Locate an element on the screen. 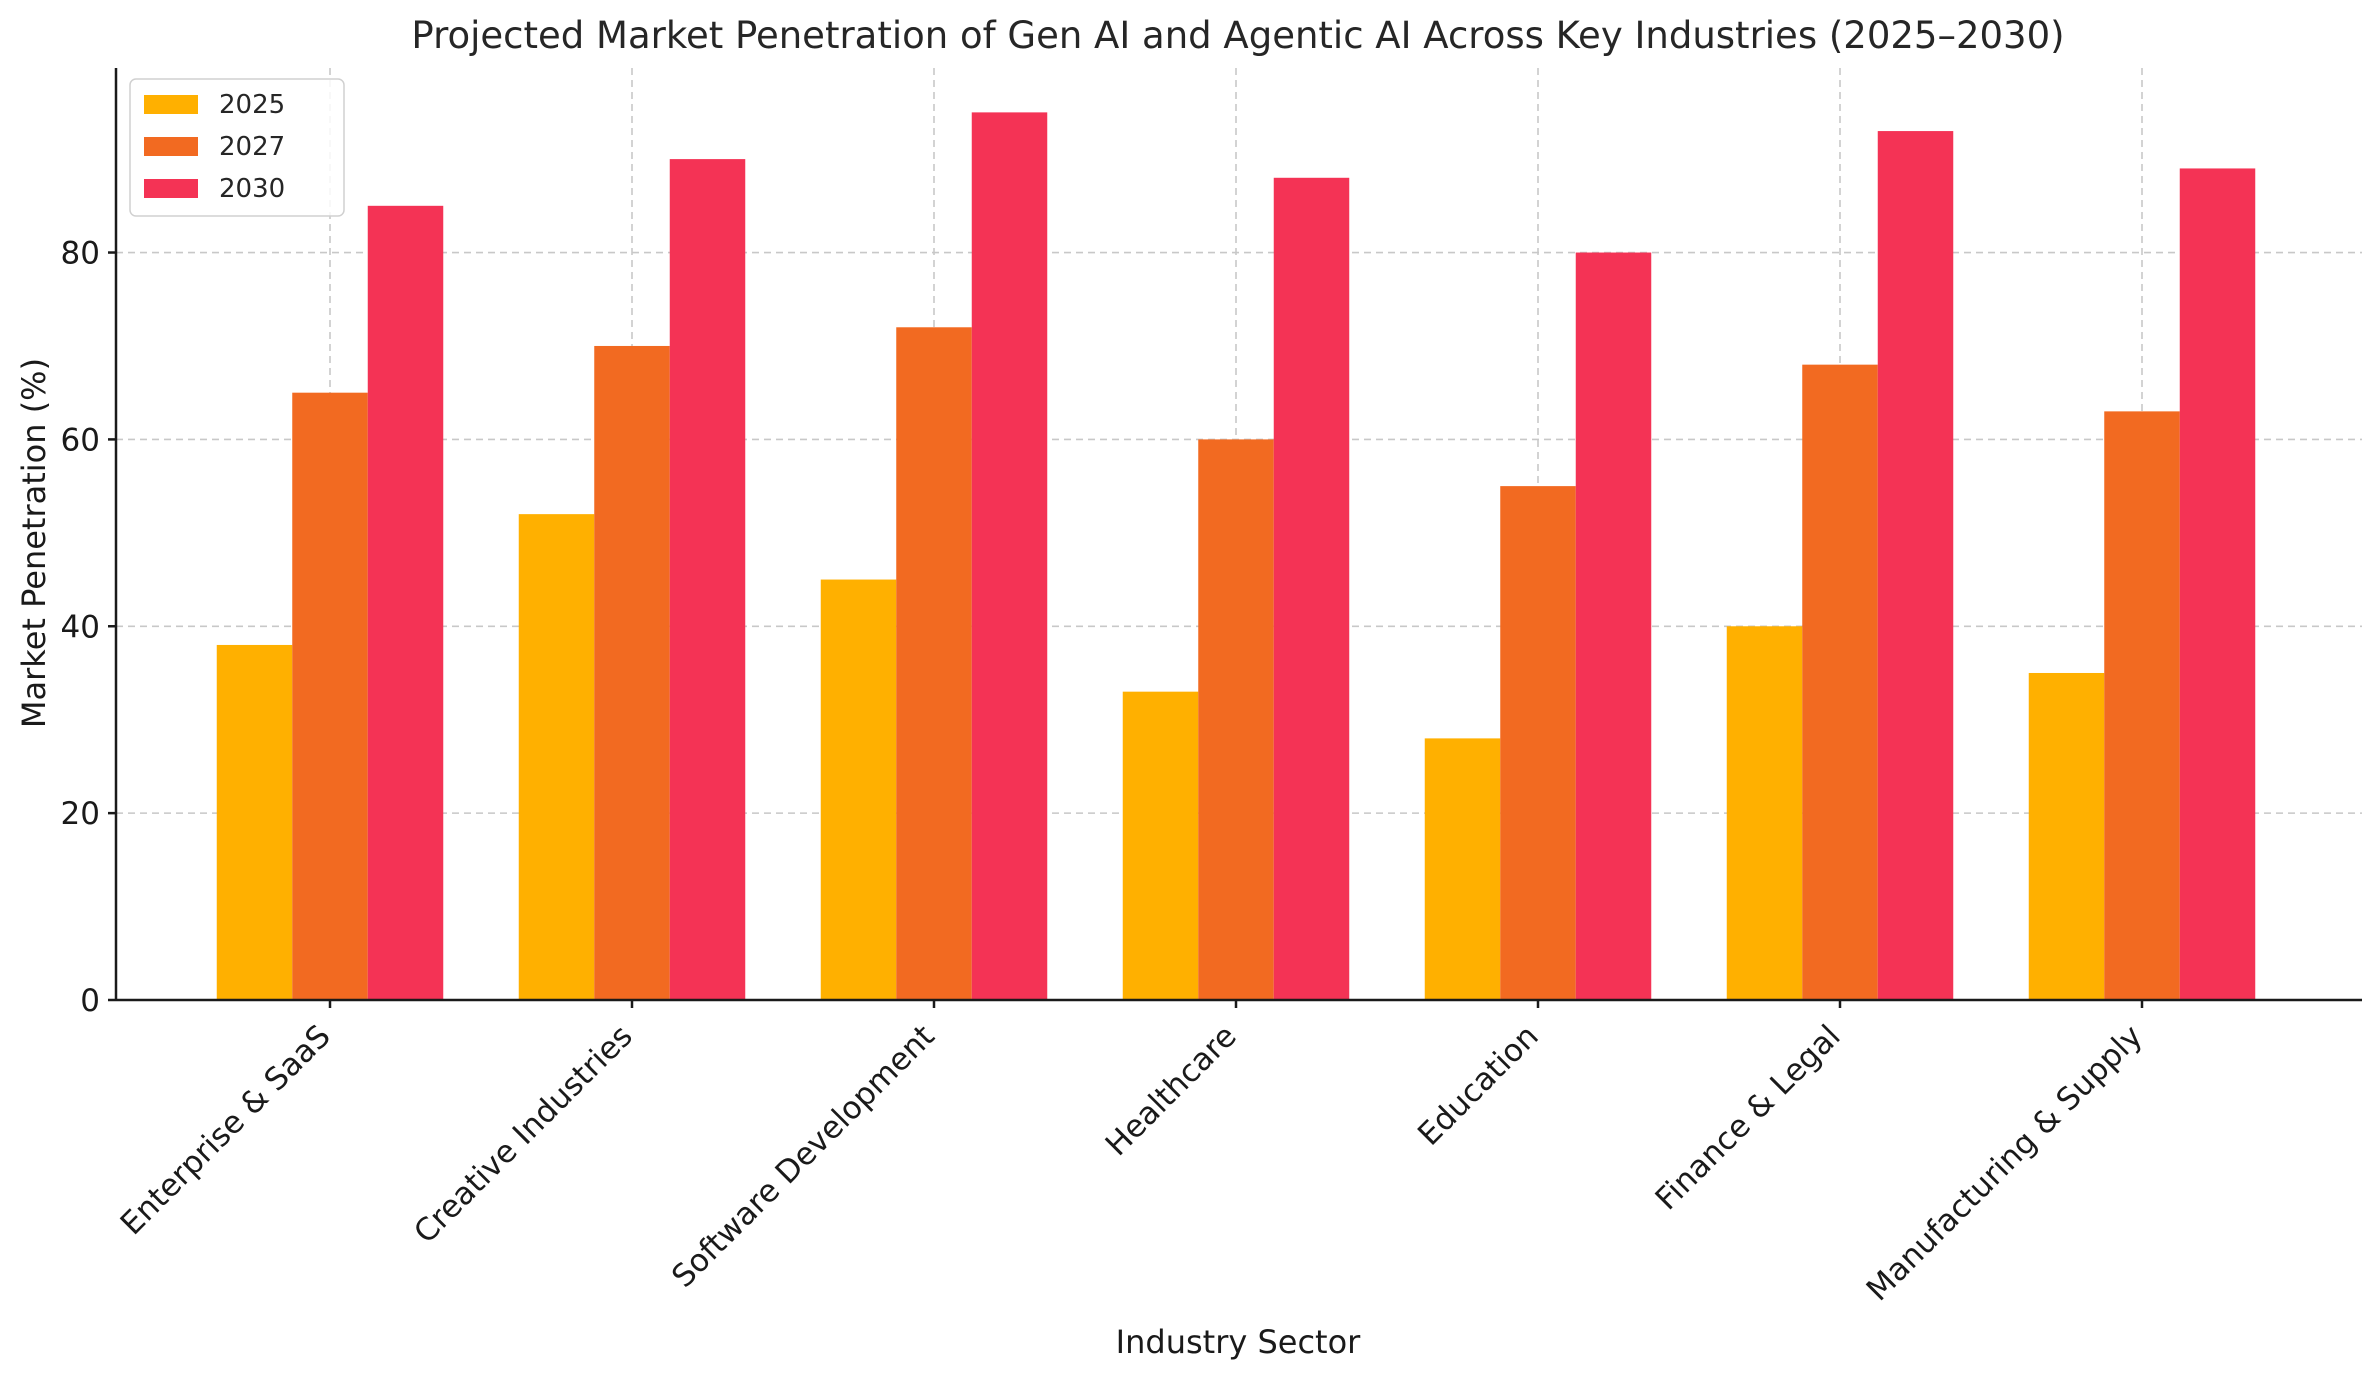  y-axis-ticks: 0 20 40 60 80 is located at coordinates (88, 627).